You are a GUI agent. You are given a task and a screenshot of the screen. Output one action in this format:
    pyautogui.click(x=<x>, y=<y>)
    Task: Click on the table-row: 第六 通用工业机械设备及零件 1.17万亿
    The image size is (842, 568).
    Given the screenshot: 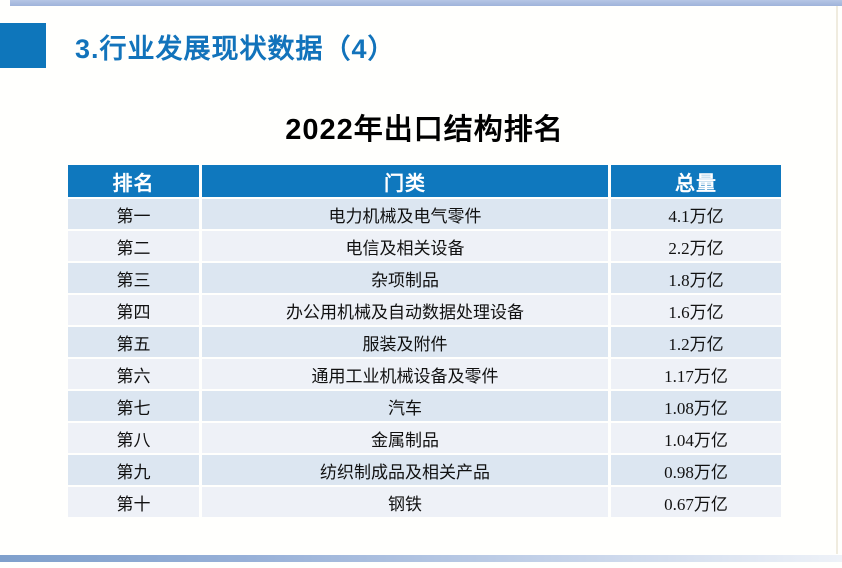 What is the action you would take?
    pyautogui.click(x=424, y=374)
    